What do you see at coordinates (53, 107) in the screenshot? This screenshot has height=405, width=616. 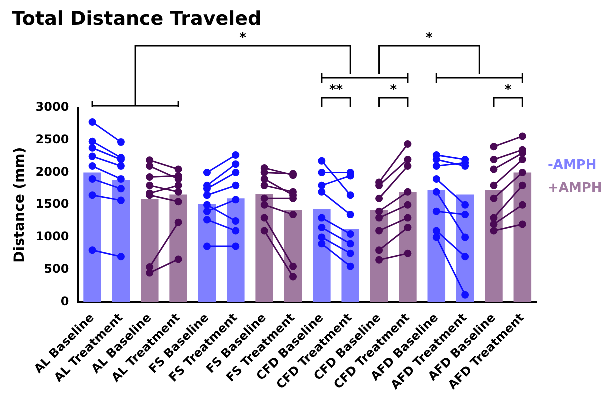 I see `y-tick-label: 3000` at bounding box center [53, 107].